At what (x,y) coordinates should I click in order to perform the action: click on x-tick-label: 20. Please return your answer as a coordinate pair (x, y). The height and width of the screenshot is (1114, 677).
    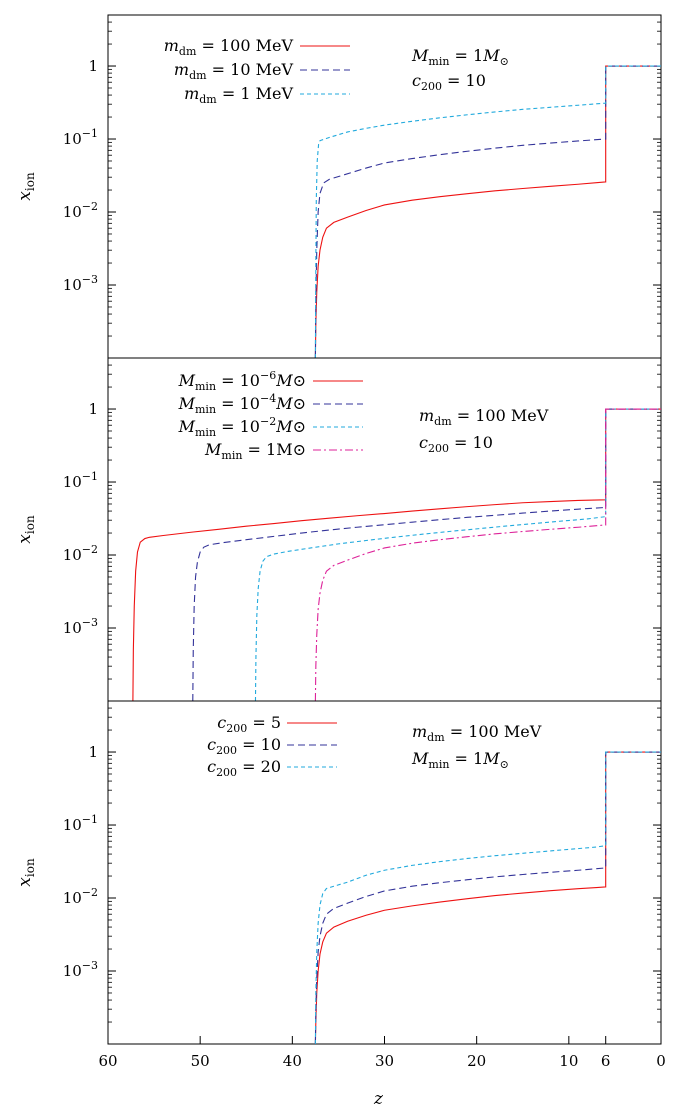
    Looking at the image, I should click on (476, 1061).